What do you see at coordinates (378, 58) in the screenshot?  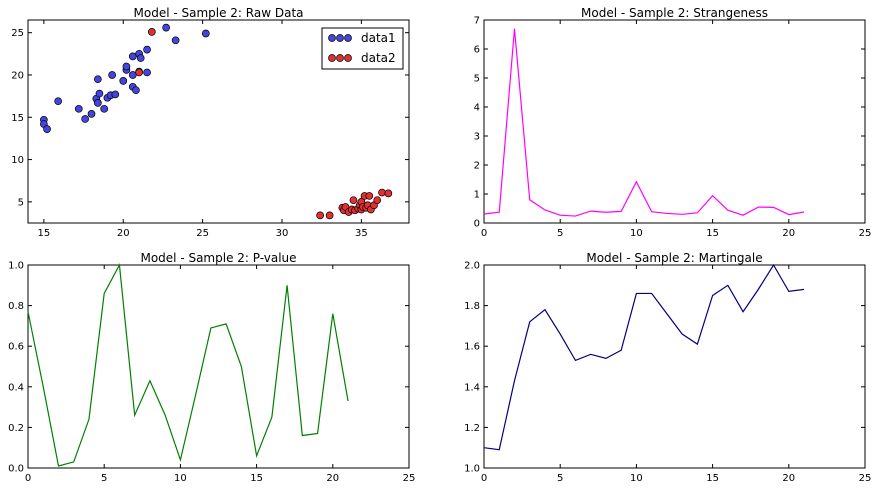 I see `legend-label-data2: data2` at bounding box center [378, 58].